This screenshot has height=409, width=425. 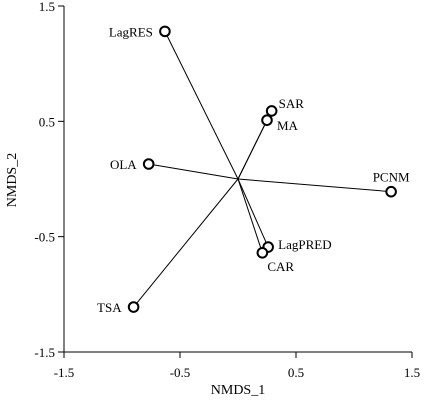 What do you see at coordinates (296, 372) in the screenshot?
I see `x-tick-label: 0.5` at bounding box center [296, 372].